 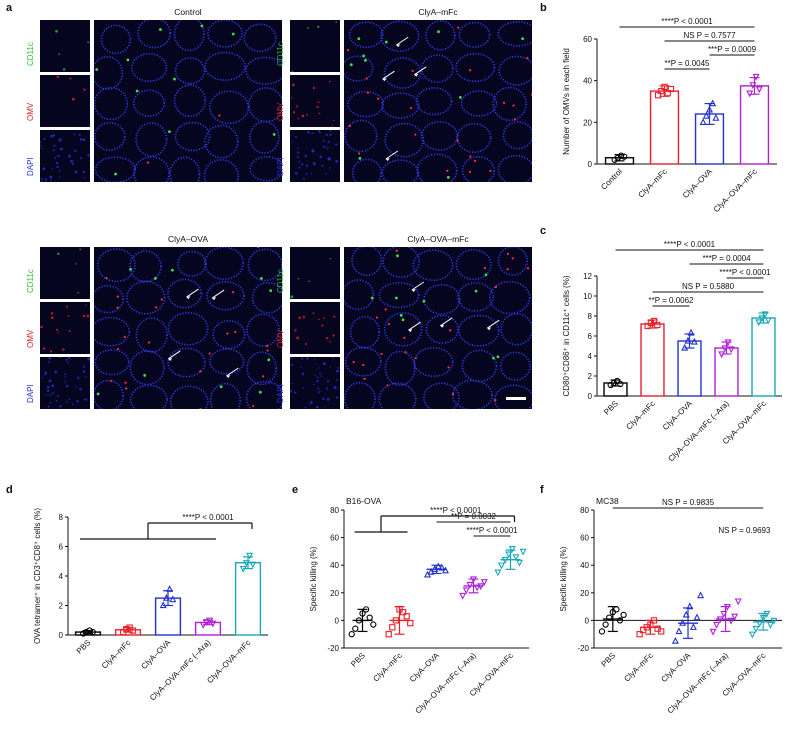 What do you see at coordinates (590, 336) in the screenshot?
I see `y-tick-label: 6` at bounding box center [590, 336].